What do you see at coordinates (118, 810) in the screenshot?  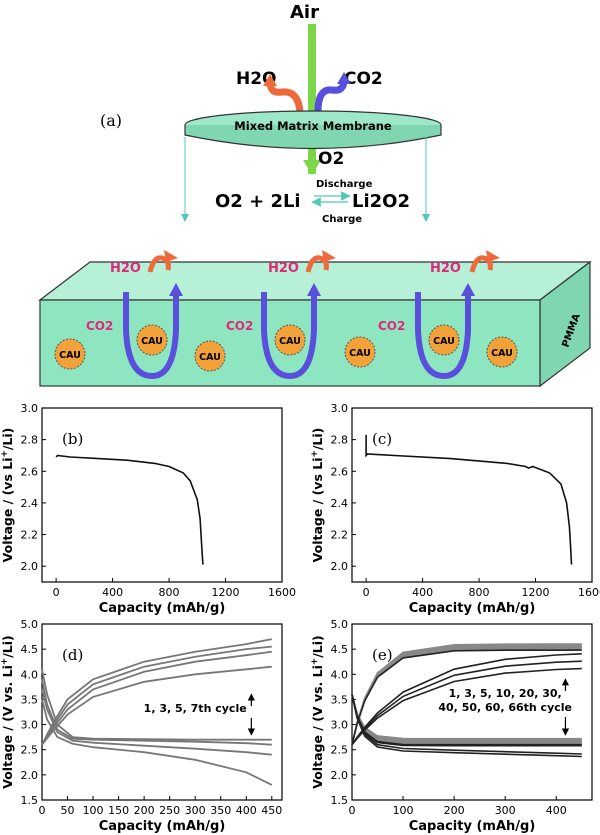 I see `x-tick-label: 150` at bounding box center [118, 810].